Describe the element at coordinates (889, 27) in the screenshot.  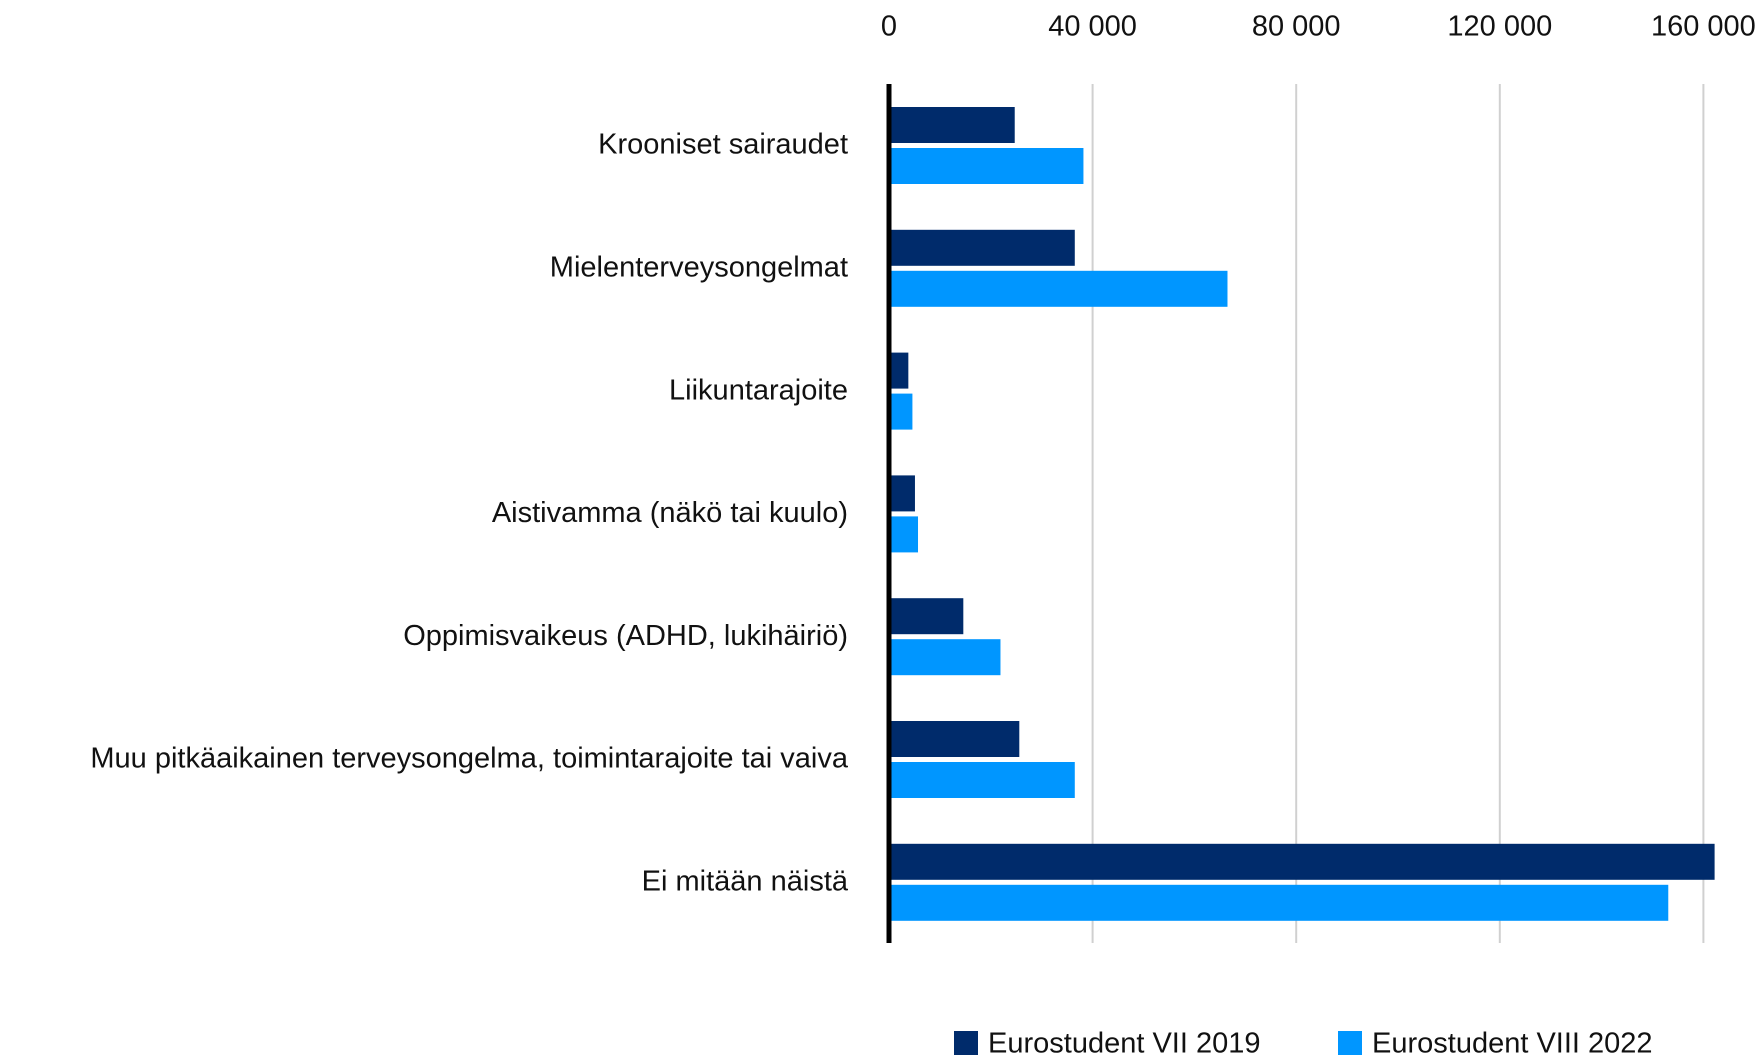
I see `x-tick-label: 0` at that location.